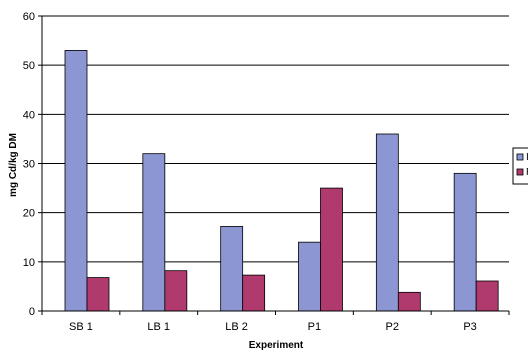 Image resolution: width=528 pixels, height=352 pixels. Describe the element at coordinates (309, 276) in the screenshot. I see `bar-initial-p1` at that location.